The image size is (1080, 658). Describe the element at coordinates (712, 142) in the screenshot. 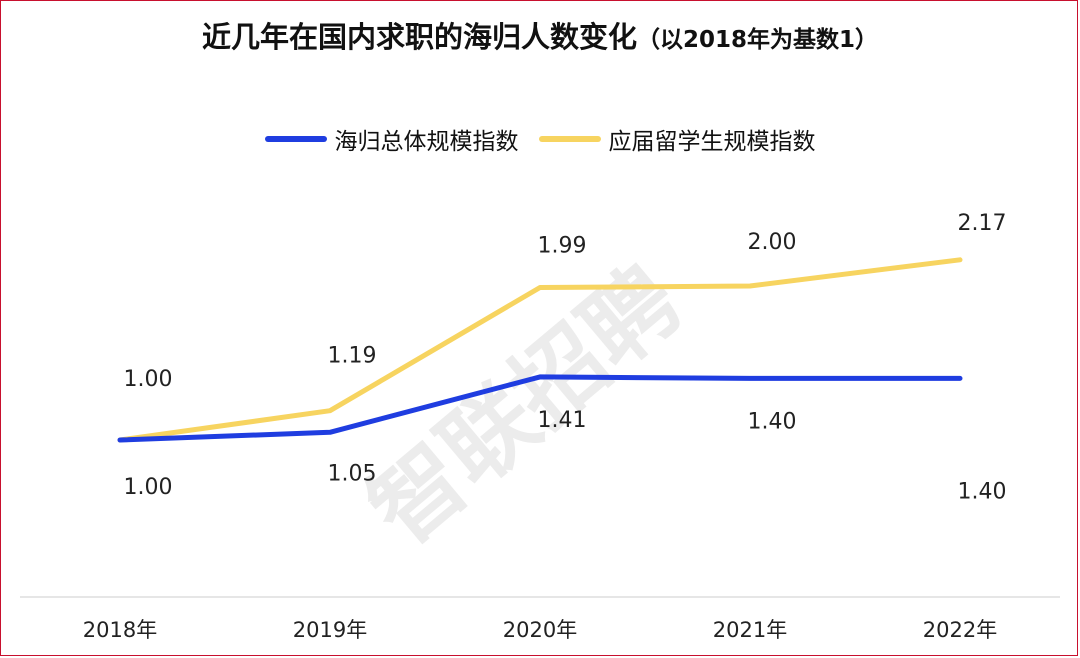

I see `legend-label-graduates: 应届留学生规模指数` at that location.